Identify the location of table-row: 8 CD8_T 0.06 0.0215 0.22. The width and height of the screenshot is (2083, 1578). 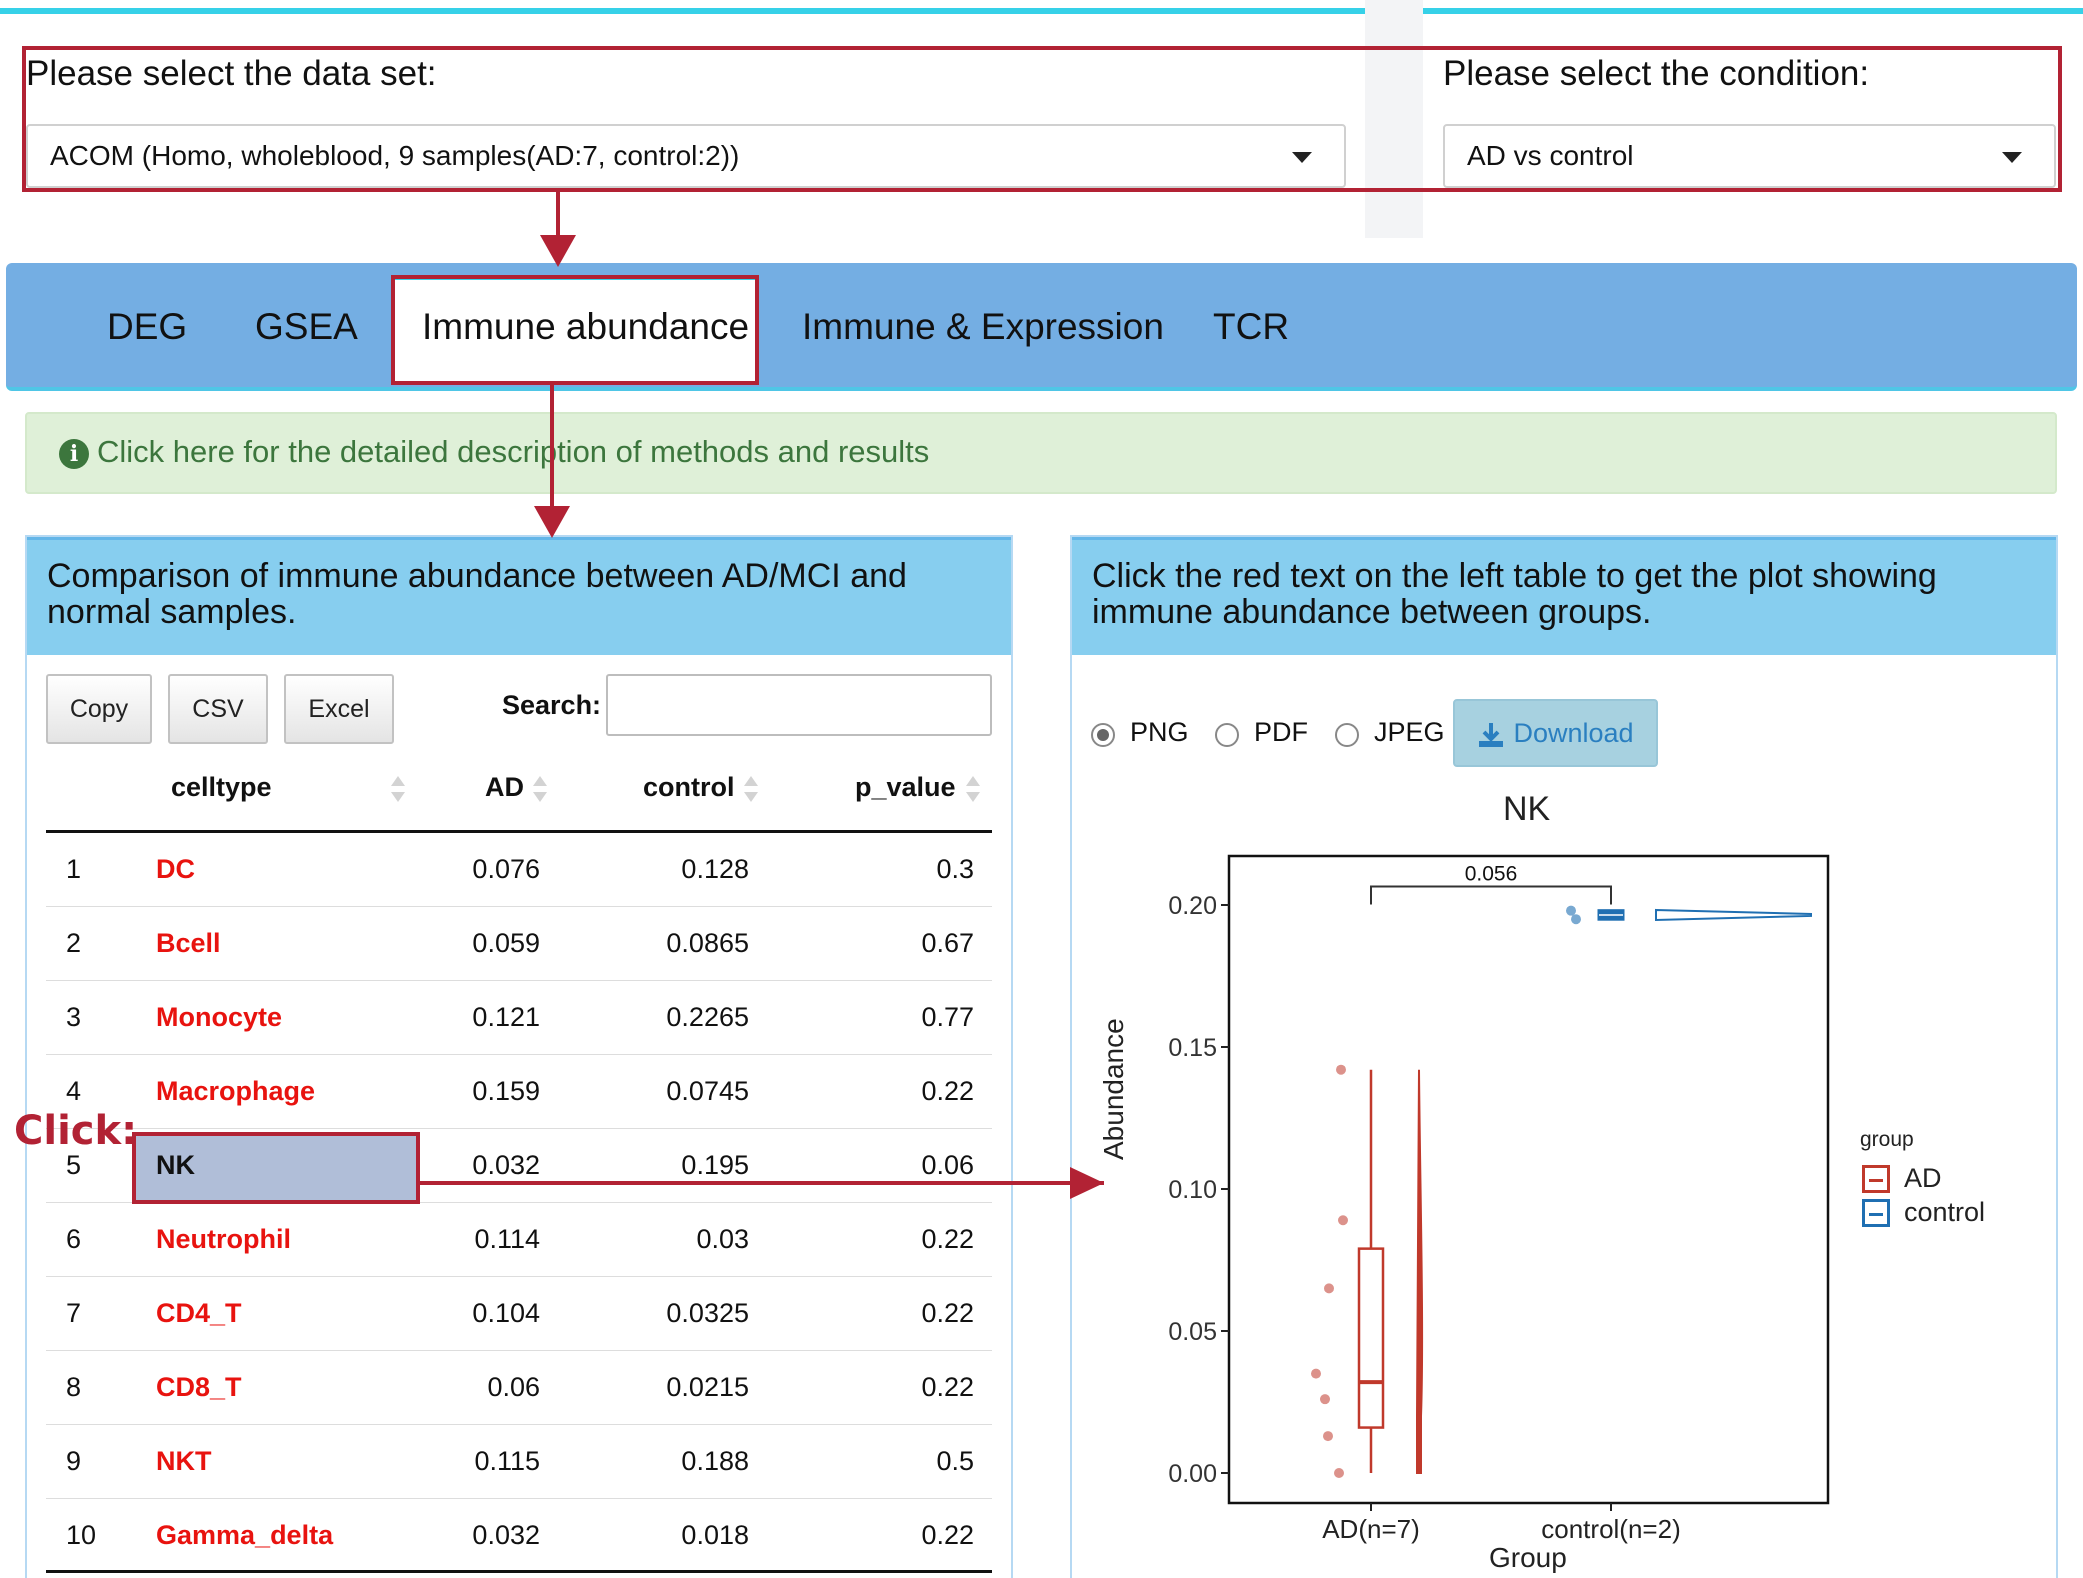
(519, 1388).